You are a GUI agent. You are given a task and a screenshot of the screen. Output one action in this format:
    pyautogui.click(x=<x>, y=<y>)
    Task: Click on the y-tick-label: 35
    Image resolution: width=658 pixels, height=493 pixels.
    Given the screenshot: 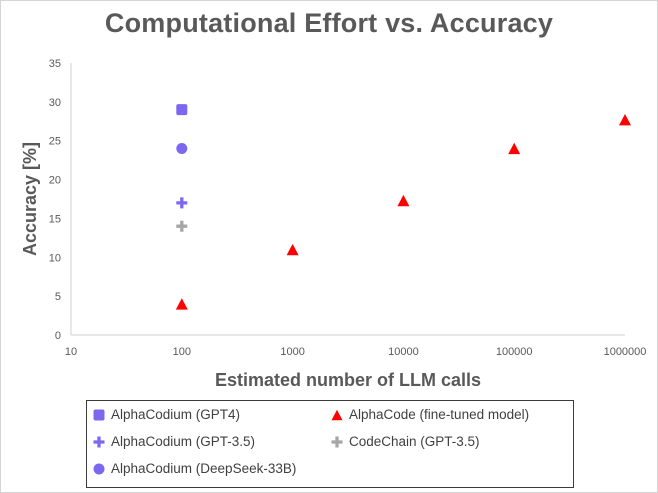 What is the action you would take?
    pyautogui.click(x=55, y=64)
    